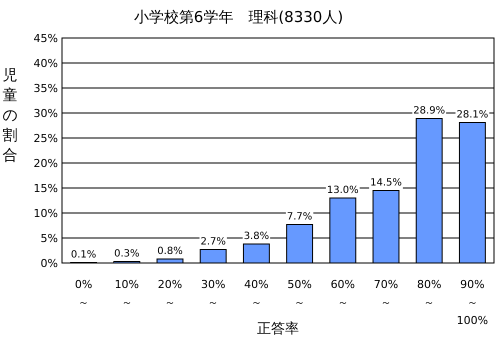 This screenshot has width=497, height=347. What do you see at coordinates (299, 217) in the screenshot?
I see `data-label: 7.7%` at bounding box center [299, 217].